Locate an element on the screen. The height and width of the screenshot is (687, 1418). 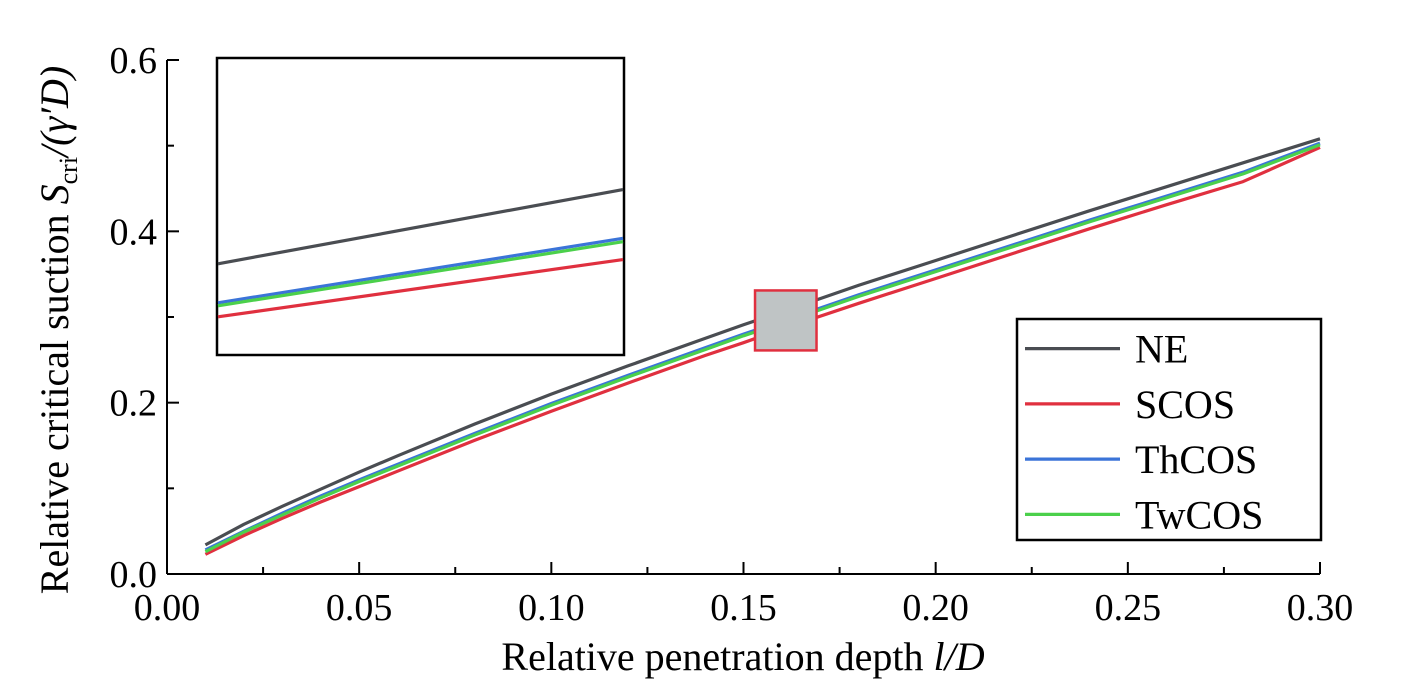
inset is located at coordinates (420, 206).